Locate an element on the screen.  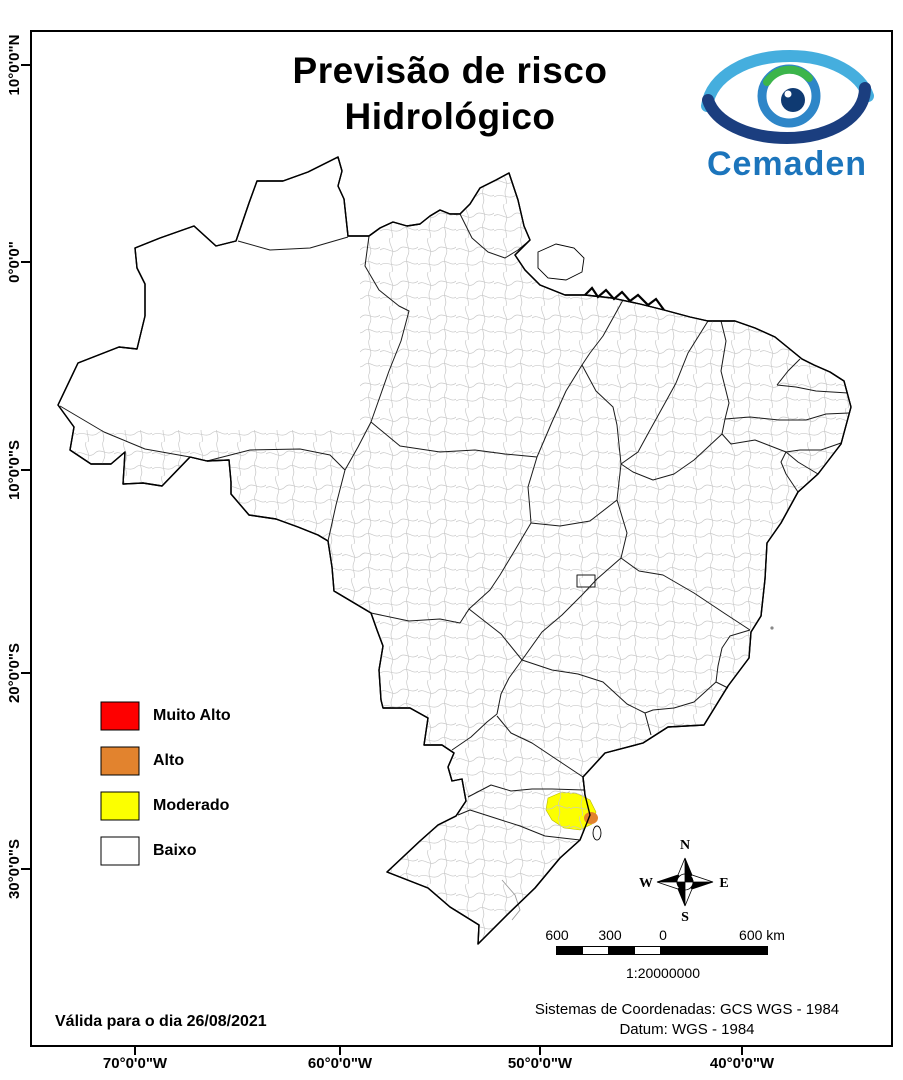
compass-w-label: W is located at coordinates (646, 883).